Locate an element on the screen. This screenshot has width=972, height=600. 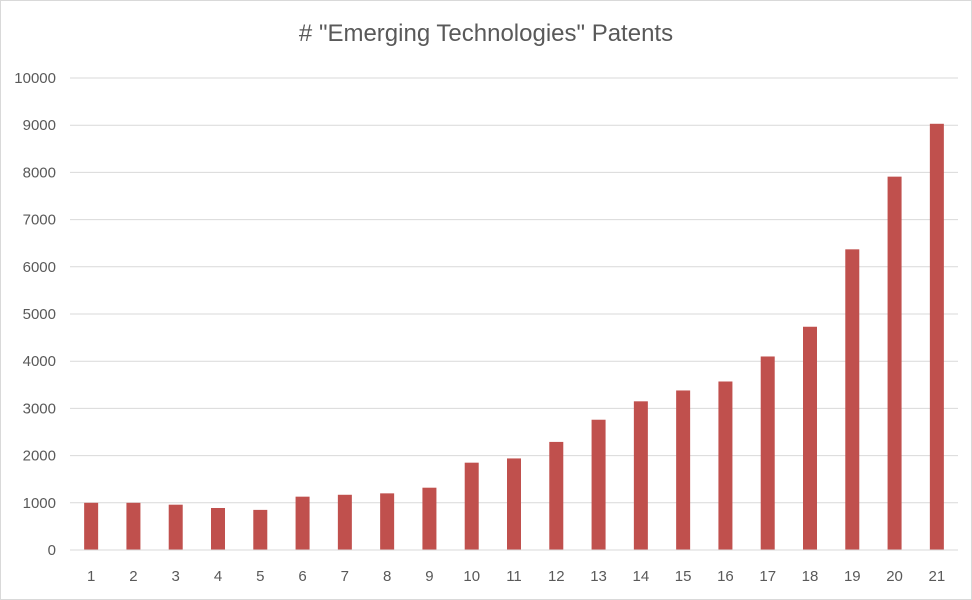
x-tick-label: 12 is located at coordinates (556, 576).